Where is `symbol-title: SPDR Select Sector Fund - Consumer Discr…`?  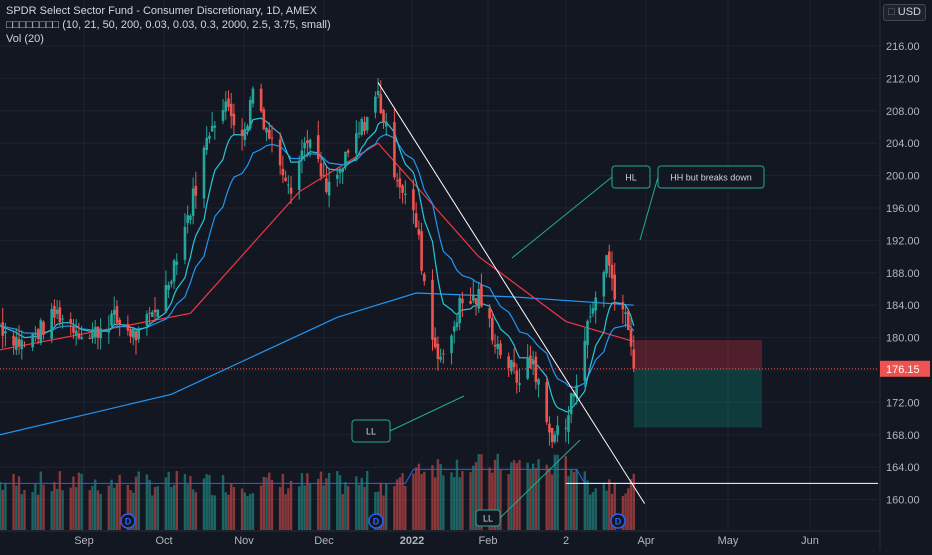
symbol-title: SPDR Select Sector Fund - Consumer Discr… is located at coordinates (161, 11).